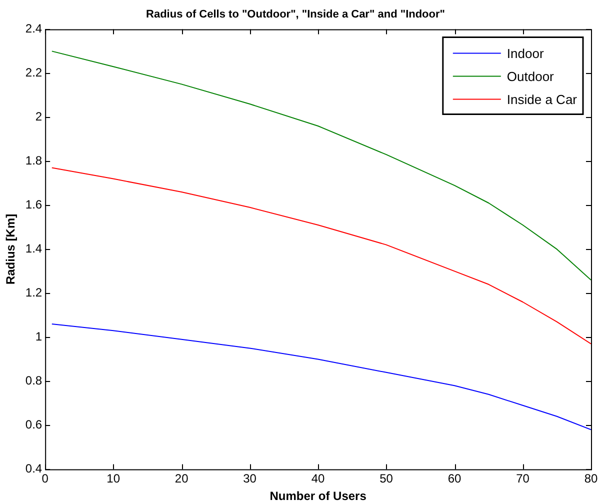  I want to click on x-axis-title: Number of Users, so click(318, 496).